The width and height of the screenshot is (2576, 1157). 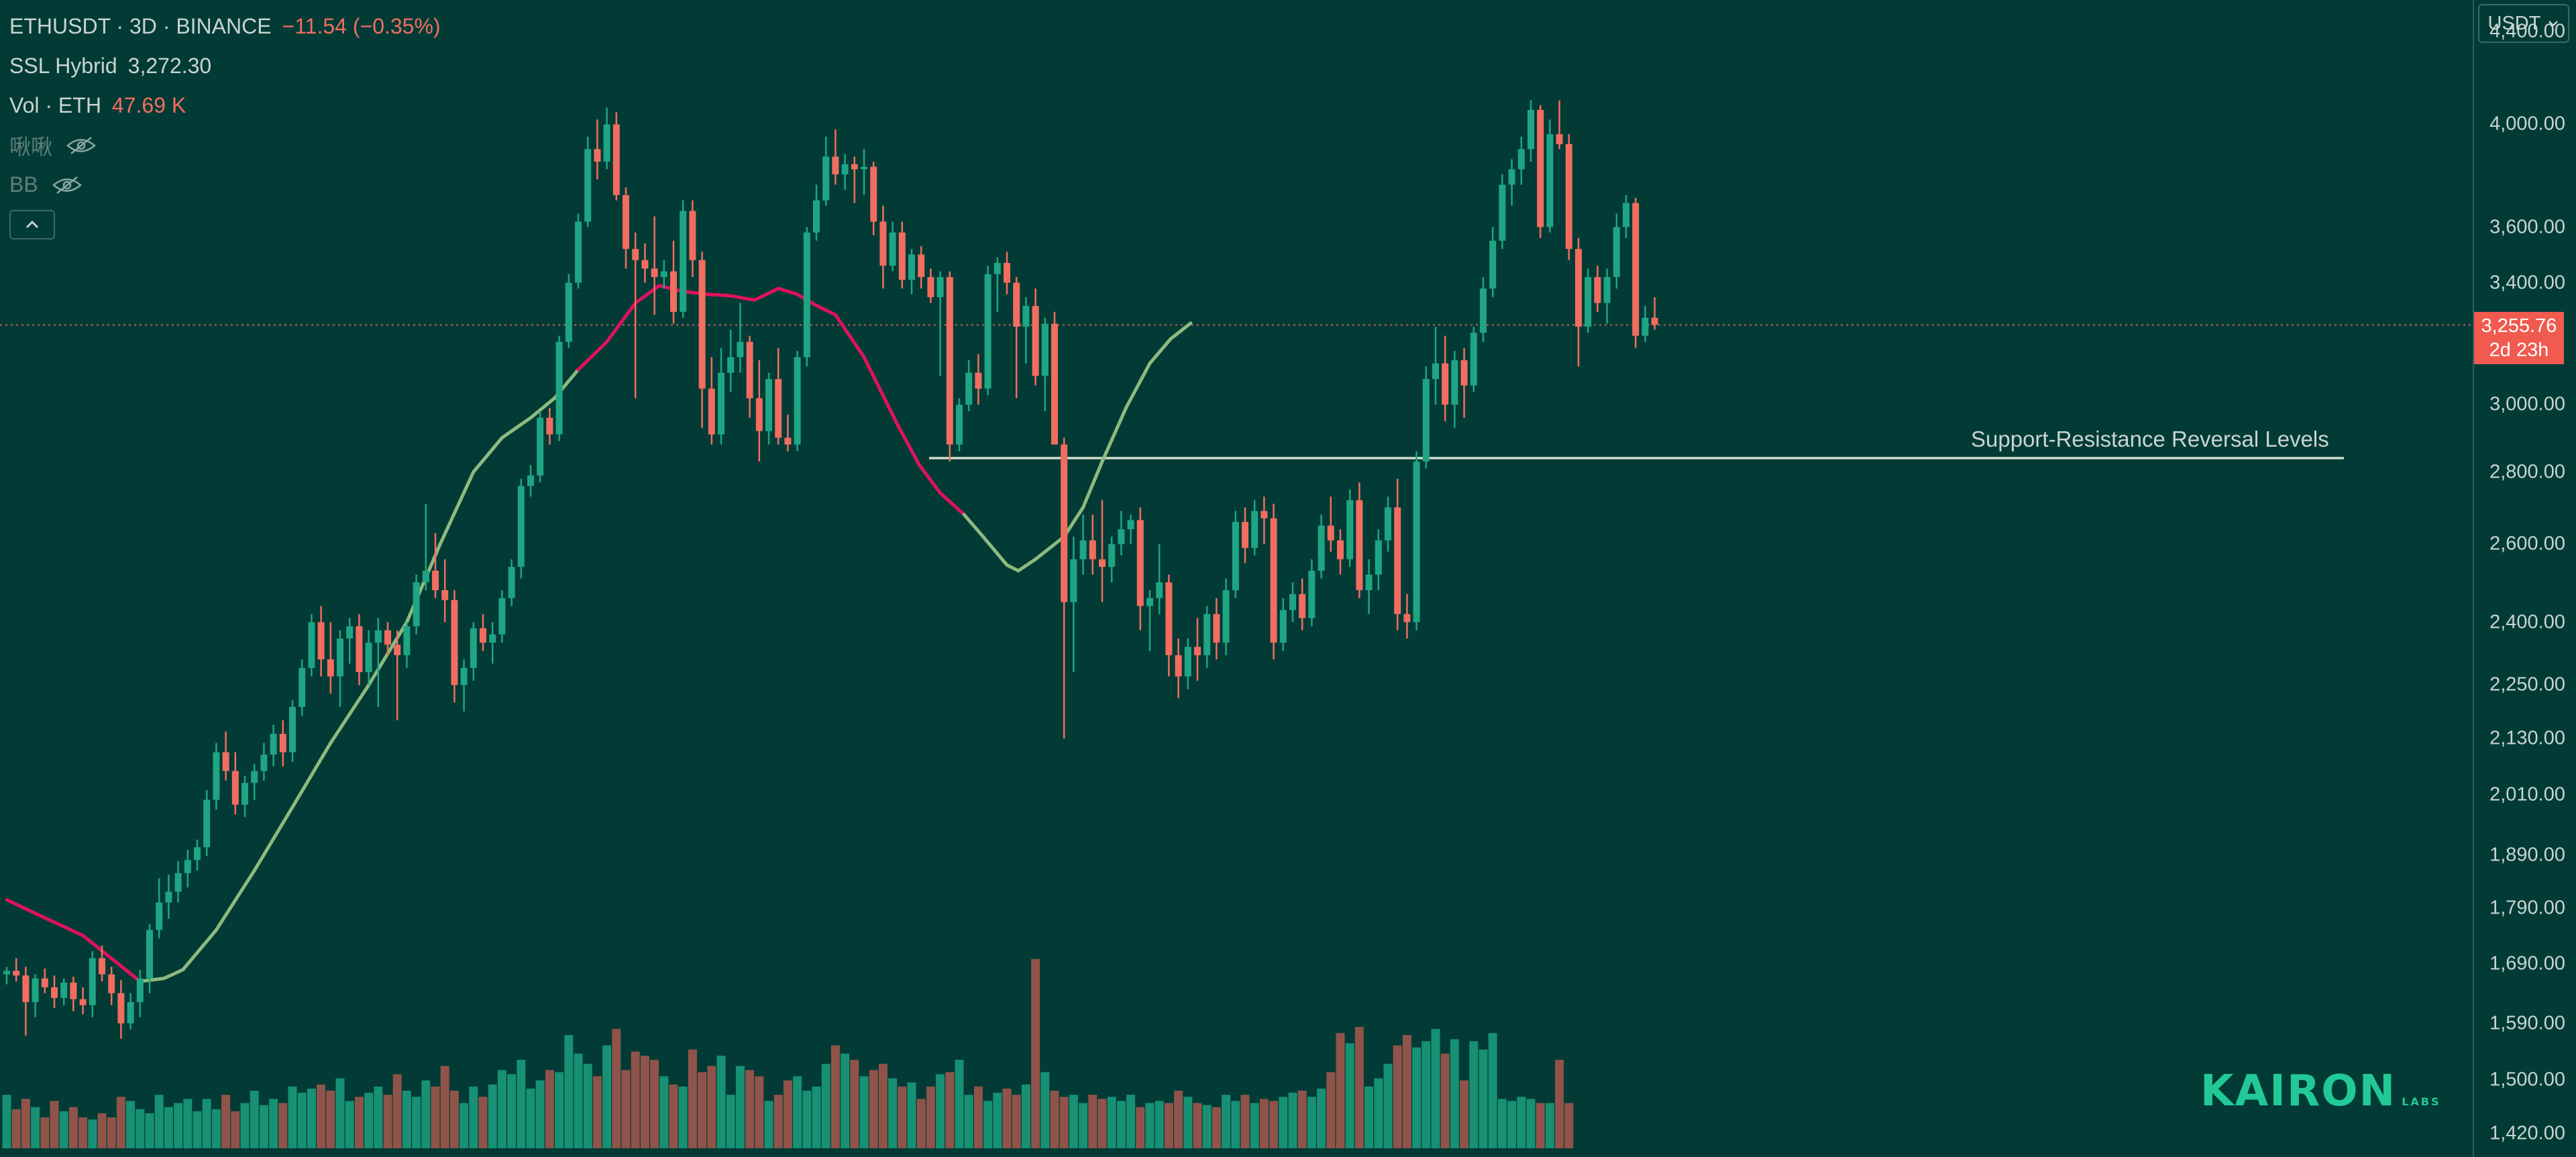 What do you see at coordinates (2527, 1133) in the screenshot?
I see `price-axis-label: 1,420.00` at bounding box center [2527, 1133].